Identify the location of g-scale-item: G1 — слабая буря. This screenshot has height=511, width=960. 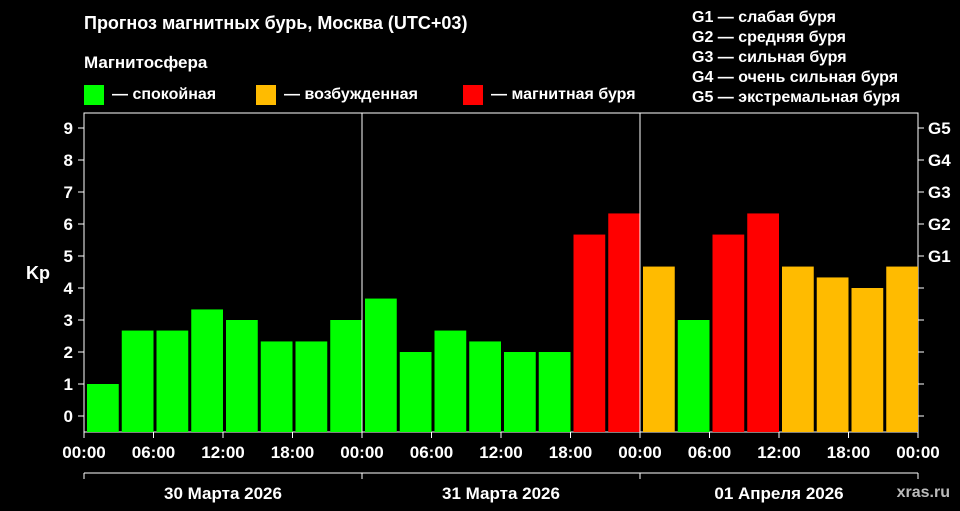
(764, 17).